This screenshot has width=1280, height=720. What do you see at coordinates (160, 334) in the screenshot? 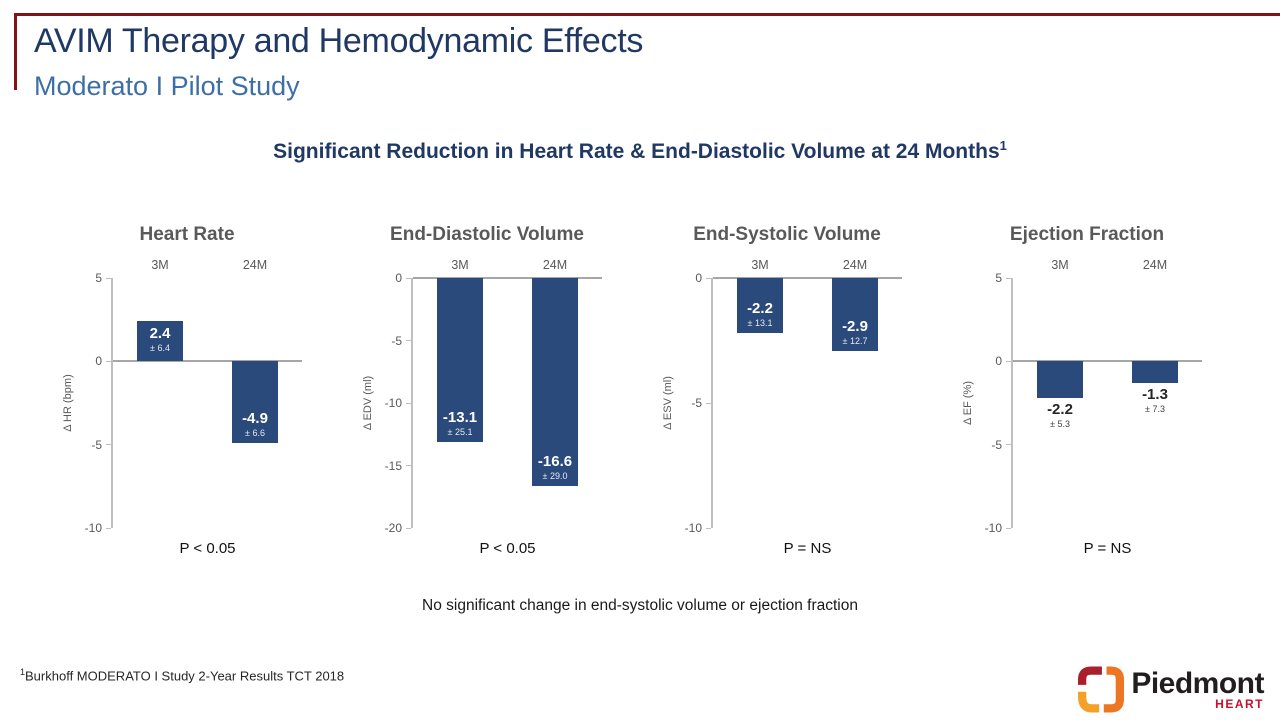
I see `bar-value: 2.4` at bounding box center [160, 334].